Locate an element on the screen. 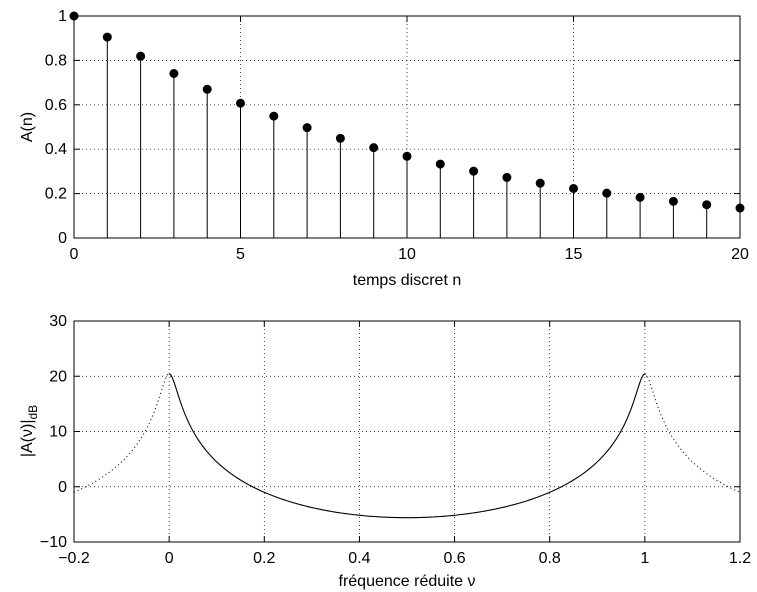 Image resolution: width=757 pixels, height=592 pixels. y-tick-label: −10 is located at coordinates (53, 542).